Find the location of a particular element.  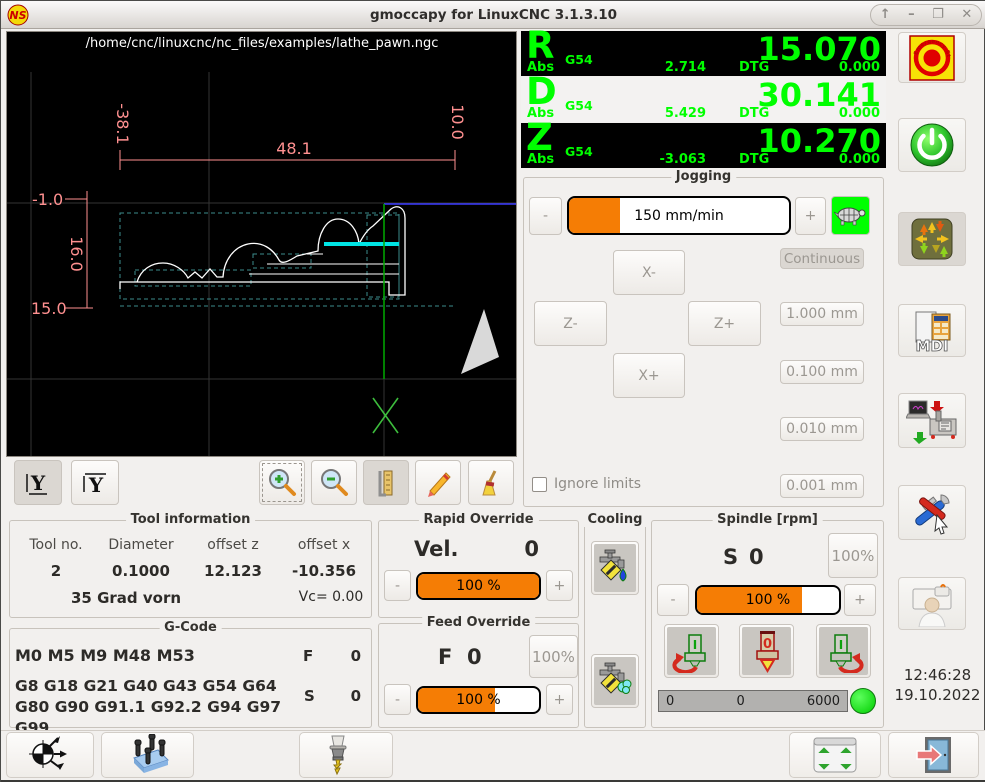

coord-system: G54 is located at coordinates (579, 59).